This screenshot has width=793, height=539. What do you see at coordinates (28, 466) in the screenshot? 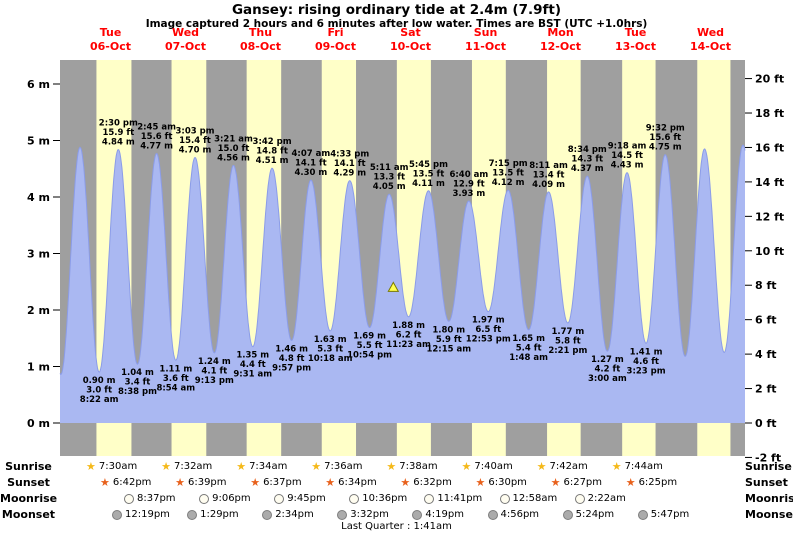
I see `sunrise-row-label-left: Sunrise` at bounding box center [28, 466].